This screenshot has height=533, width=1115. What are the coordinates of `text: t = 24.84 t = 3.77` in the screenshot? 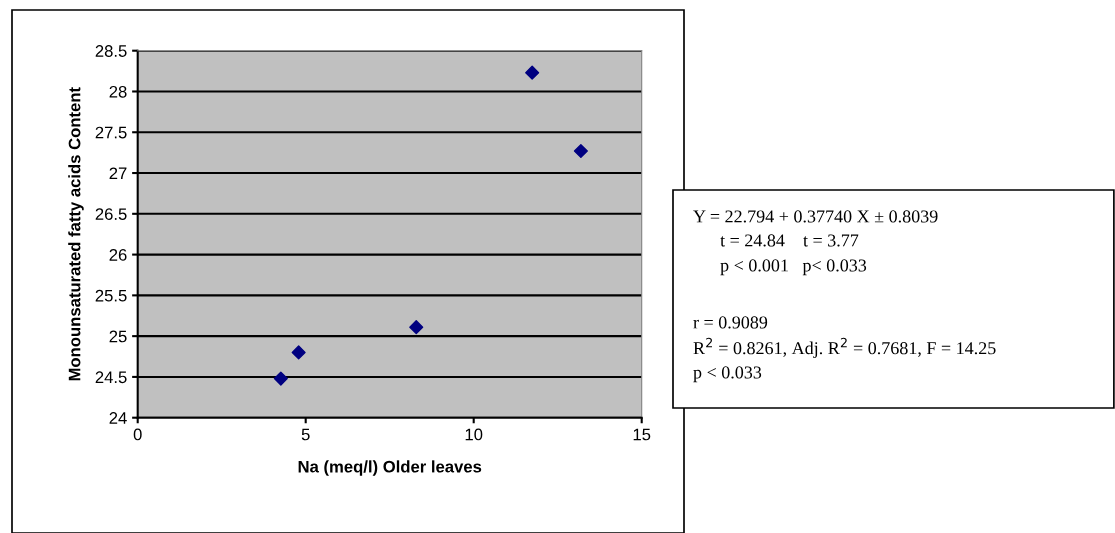 It's located at (789, 240).